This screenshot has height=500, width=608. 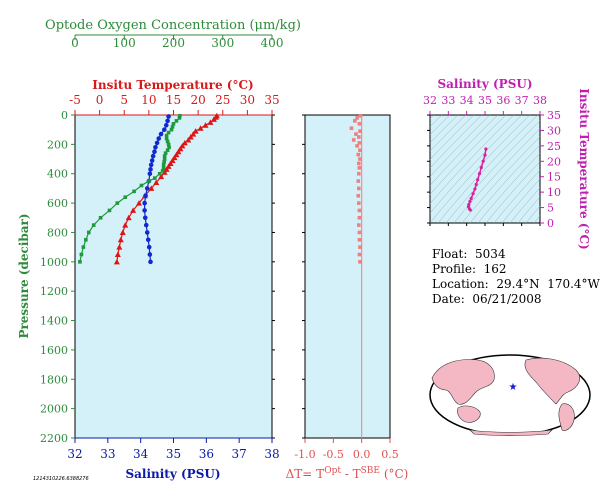 What do you see at coordinates (304, 454) in the screenshot?
I see `delta-t-tick-label: -1.0` at bounding box center [304, 454].